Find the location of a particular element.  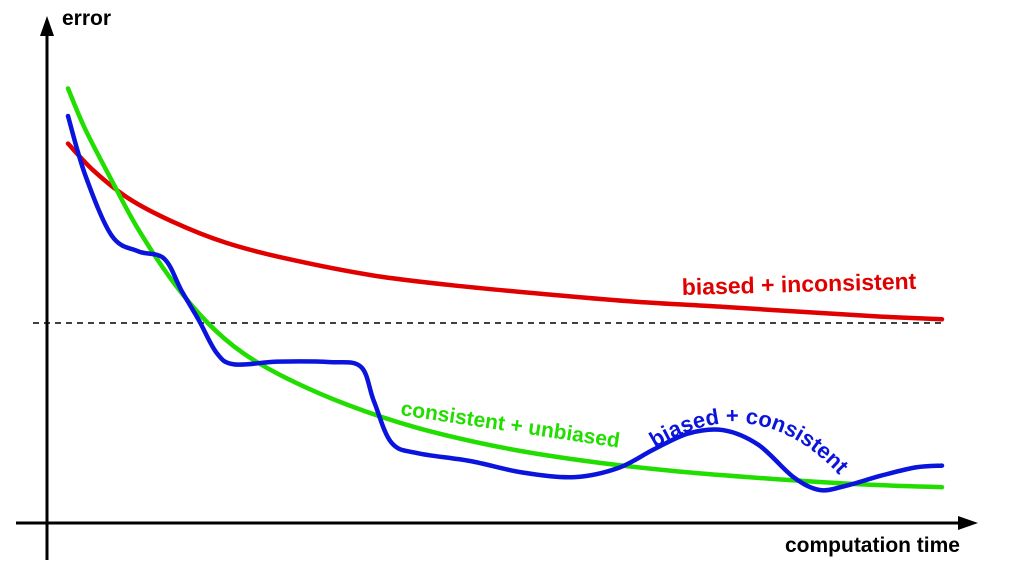

x-axis-arrowhead is located at coordinates (968, 523).